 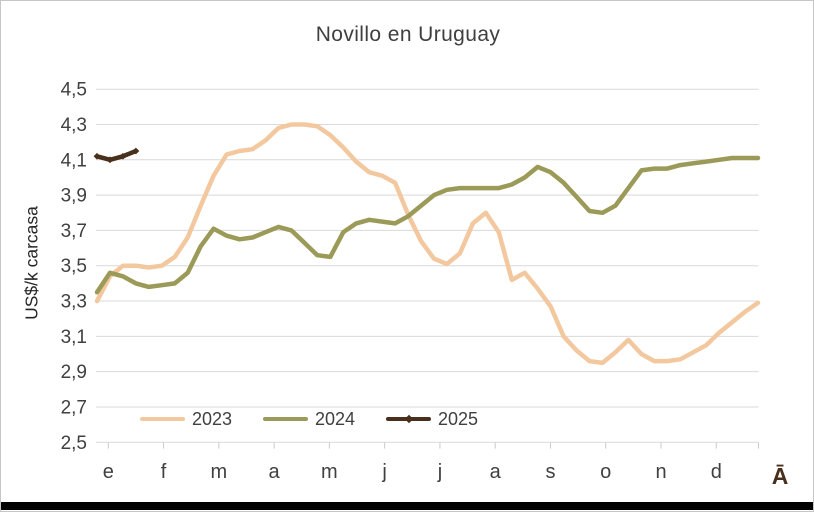 What do you see at coordinates (458, 418) in the screenshot?
I see `legend-label-2025: 2025` at bounding box center [458, 418].